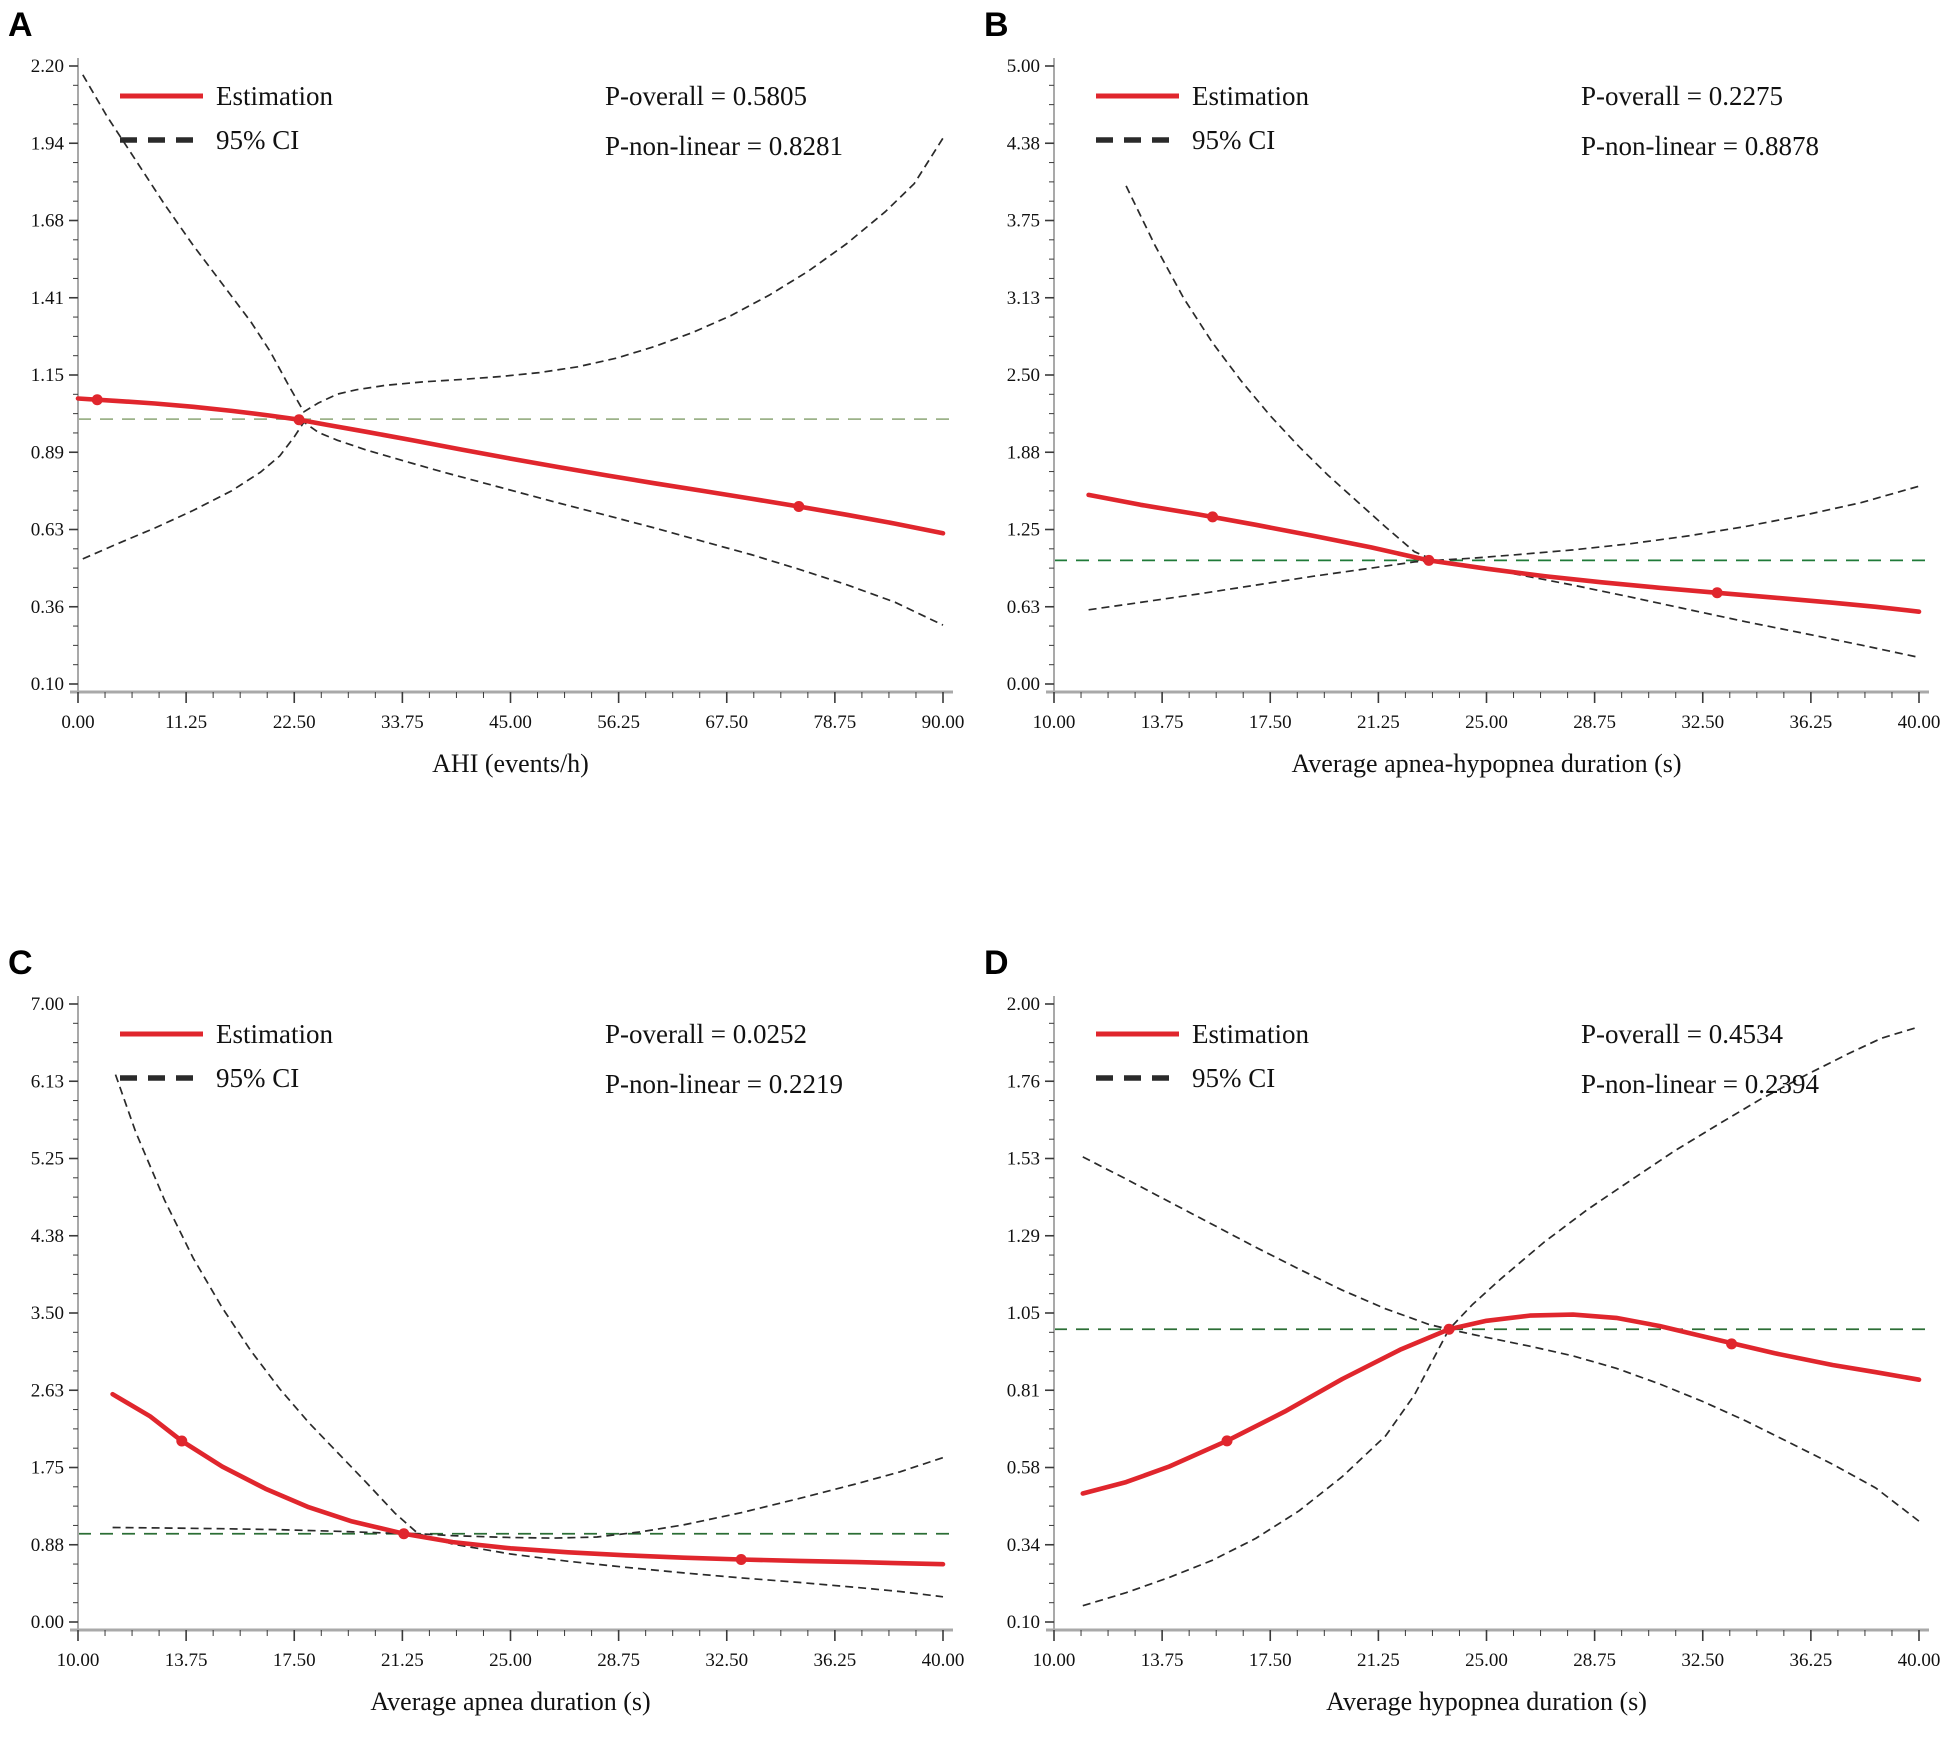  Describe the element at coordinates (724, 1059) in the screenshot. I see `stats: P-overall = 0.0252 P-non-linear = 0.2219` at that location.